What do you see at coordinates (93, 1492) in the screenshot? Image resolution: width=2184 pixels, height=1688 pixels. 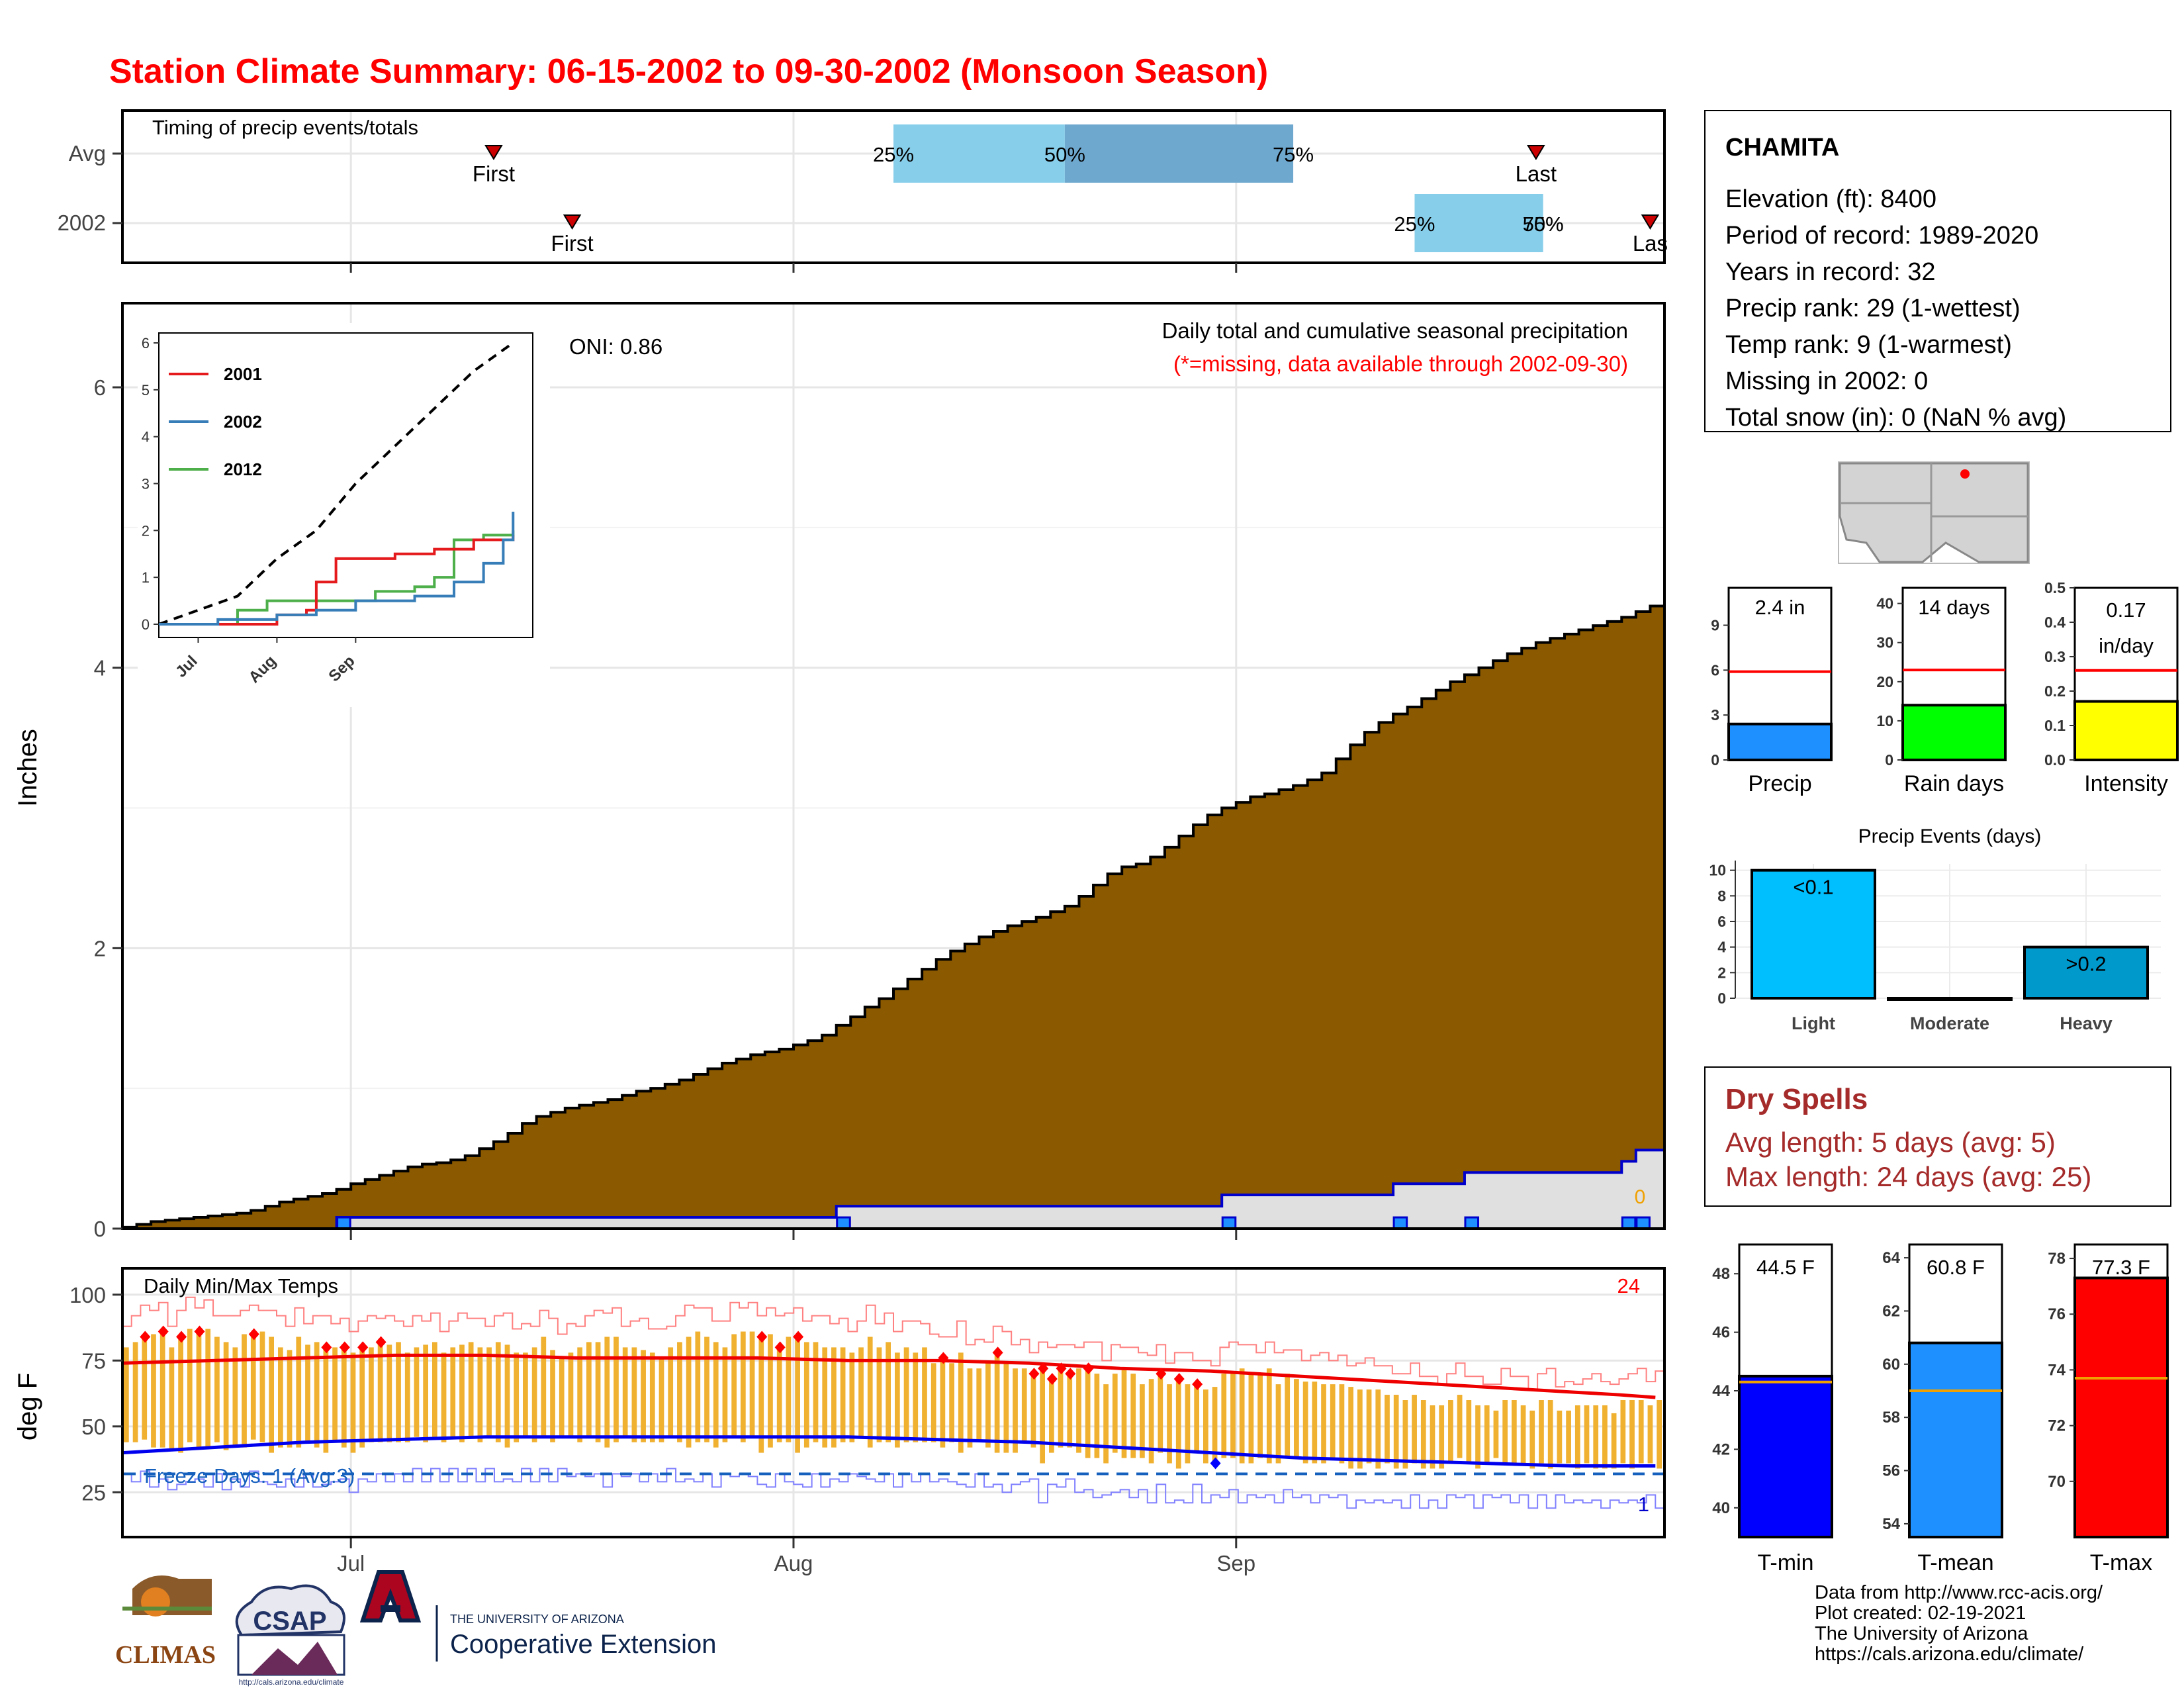 I see `temp-y-tick-label-0: 25` at bounding box center [93, 1492].